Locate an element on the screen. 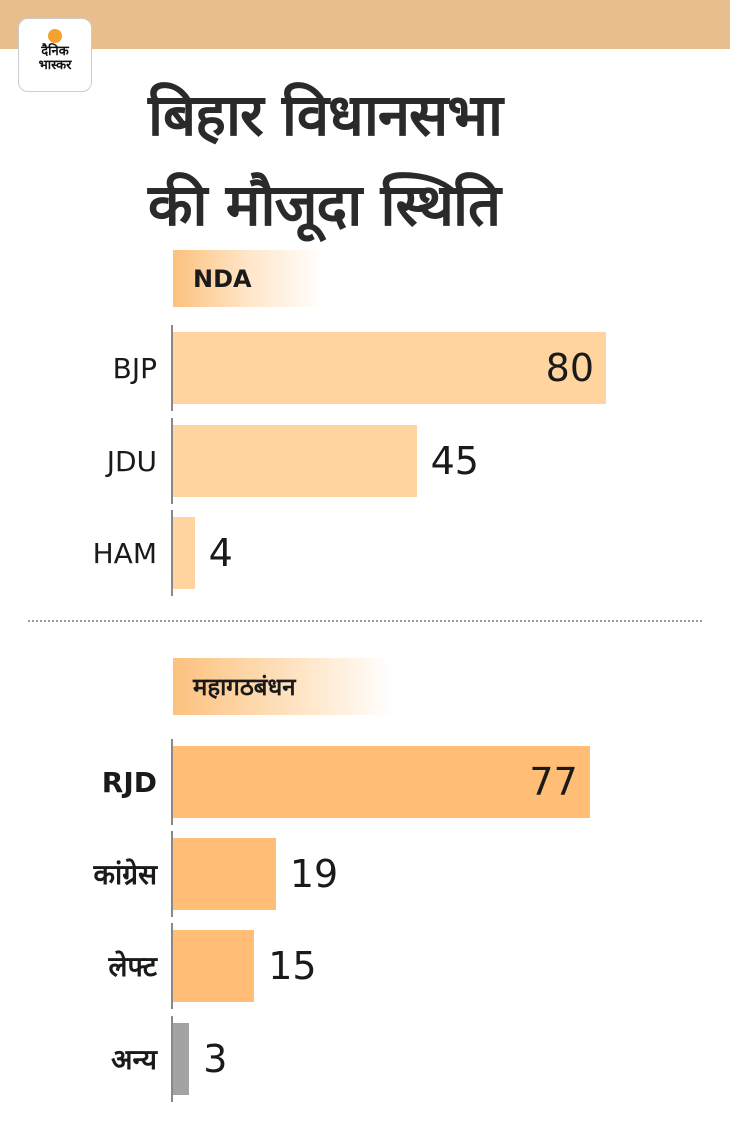  group-divider is located at coordinates (365, 621).